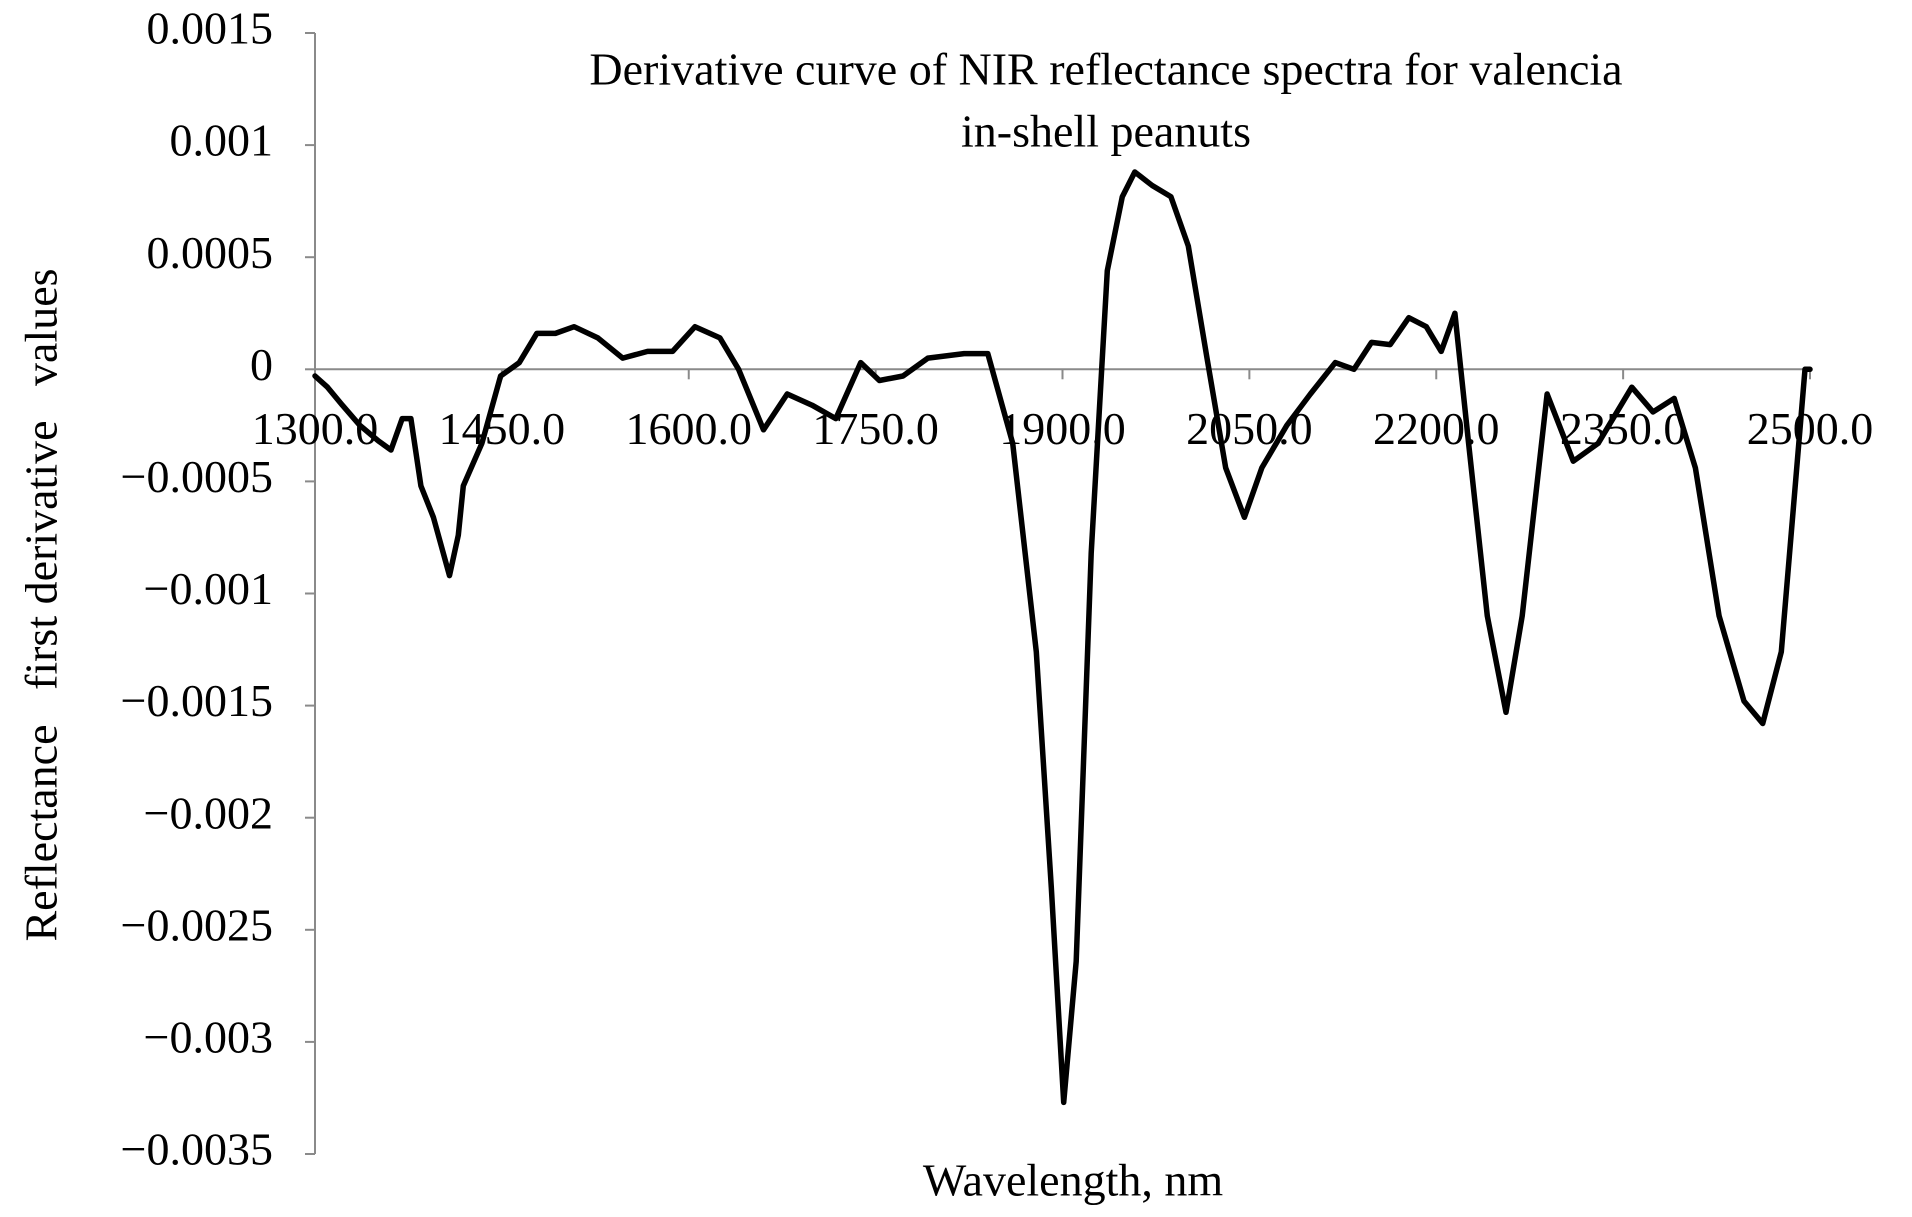 The width and height of the screenshot is (1912, 1217). Describe the element at coordinates (1062, 428) in the screenshot. I see `x-tick-label: 1900.0` at that location.